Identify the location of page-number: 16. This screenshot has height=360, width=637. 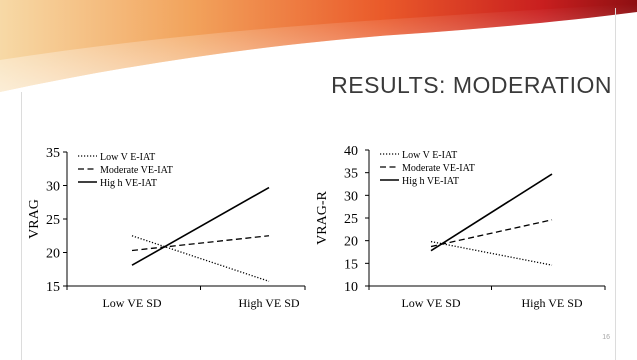
(606, 337).